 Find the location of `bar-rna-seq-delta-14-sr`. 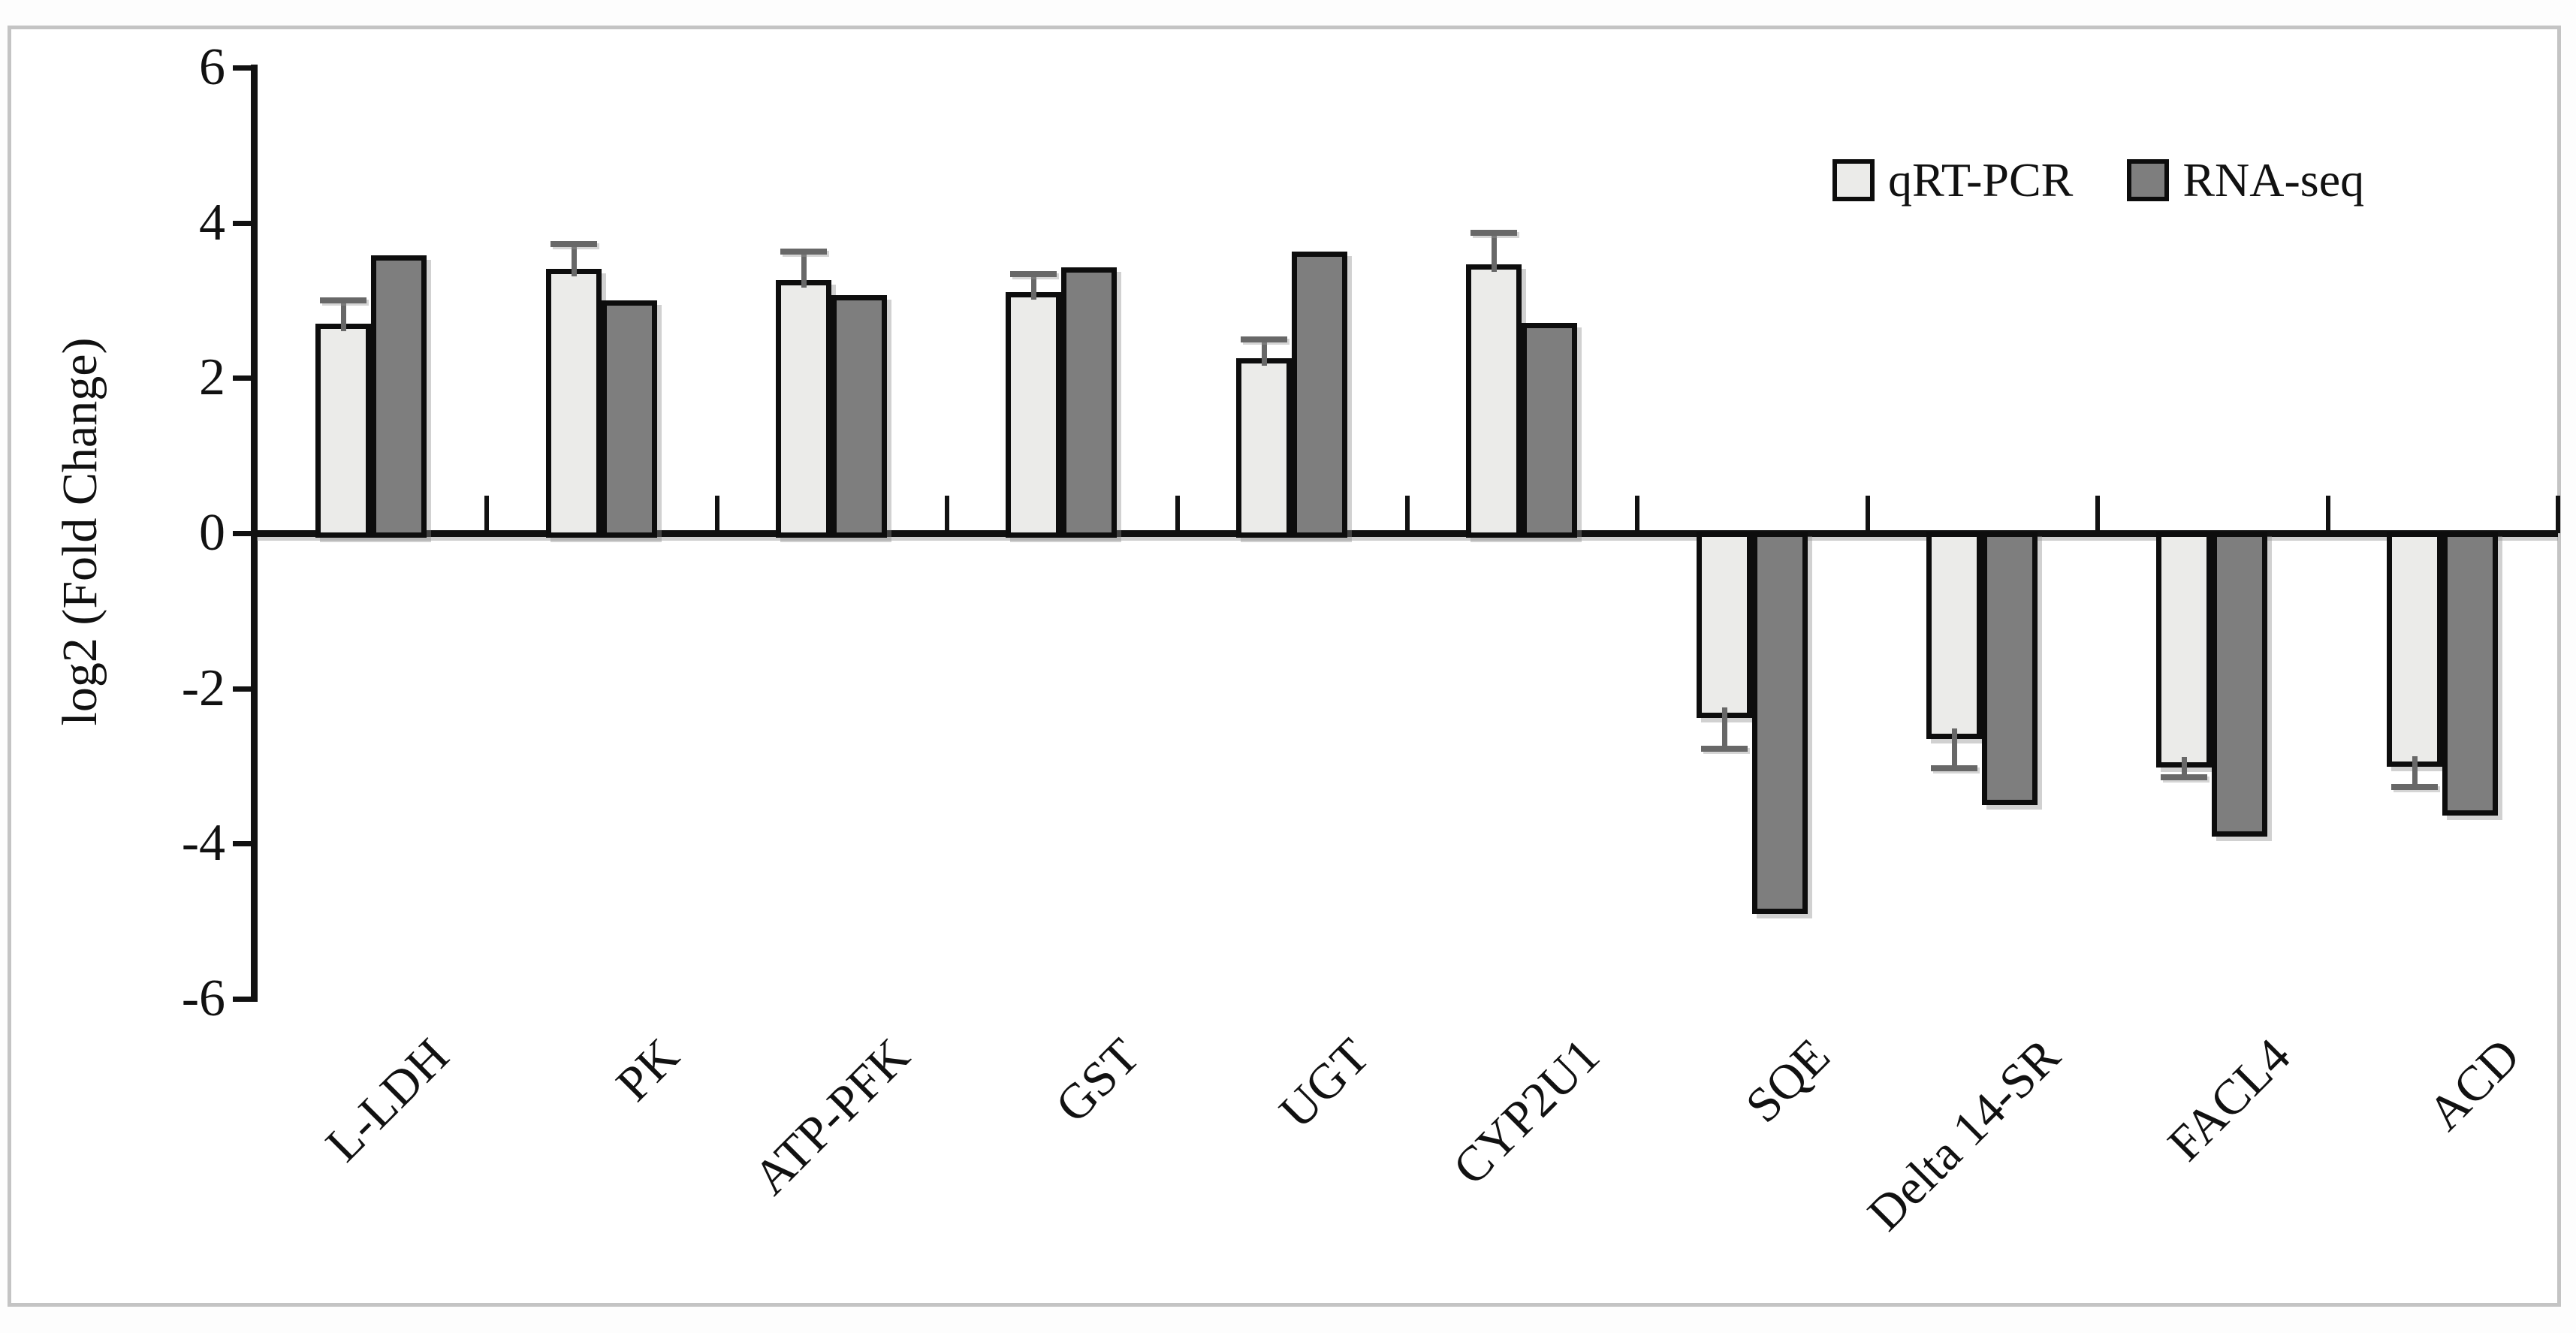

bar-rna-seq-delta-14-sr is located at coordinates (2010, 669).